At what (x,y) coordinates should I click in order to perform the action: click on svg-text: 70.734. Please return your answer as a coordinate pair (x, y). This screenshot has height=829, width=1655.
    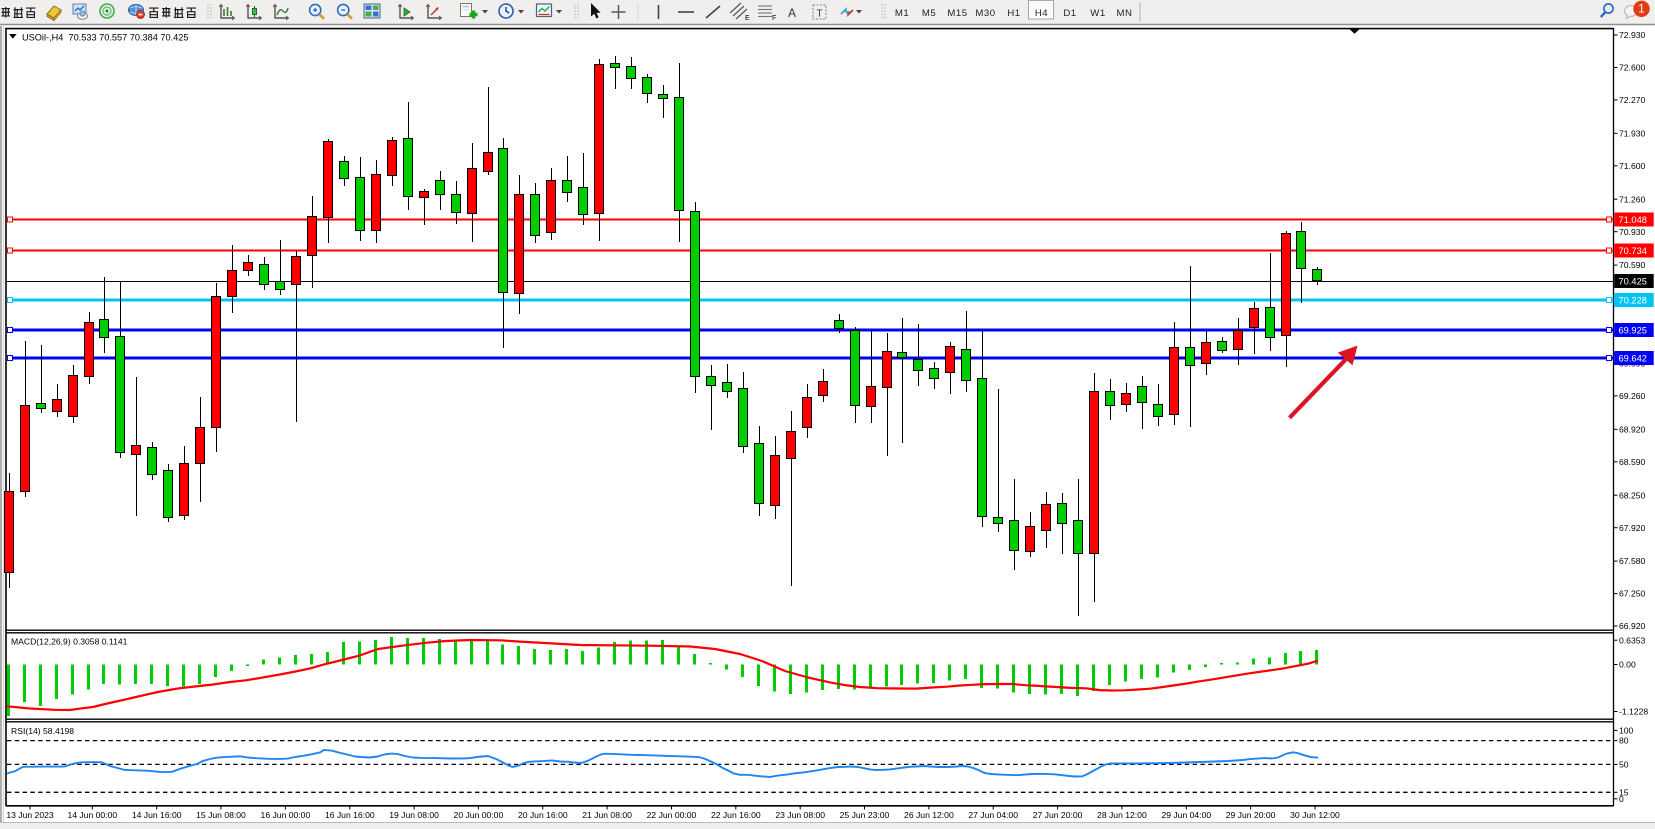
    Looking at the image, I should click on (1633, 251).